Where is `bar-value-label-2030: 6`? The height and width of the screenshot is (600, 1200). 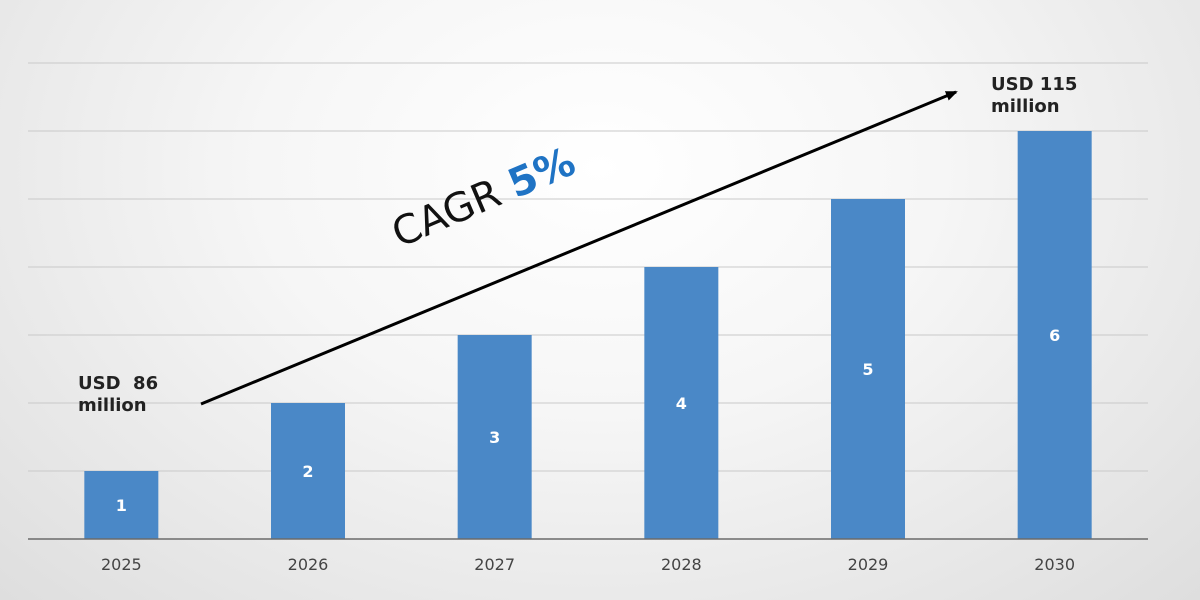 bar-value-label-2030: 6 is located at coordinates (1054, 335).